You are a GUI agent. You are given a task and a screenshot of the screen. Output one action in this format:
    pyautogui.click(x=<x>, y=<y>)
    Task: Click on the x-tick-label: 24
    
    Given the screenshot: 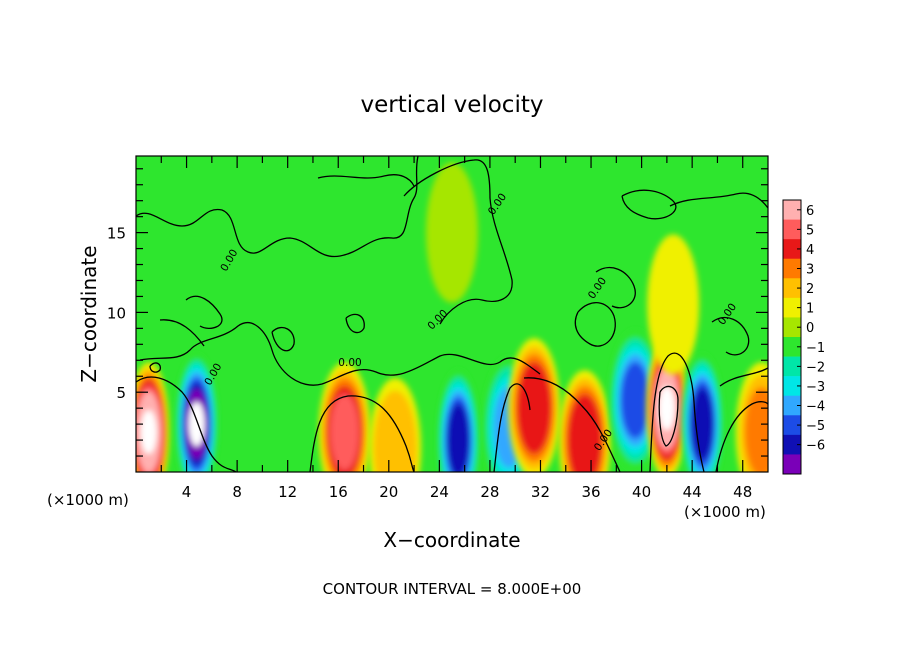 What is the action you would take?
    pyautogui.click(x=439, y=492)
    